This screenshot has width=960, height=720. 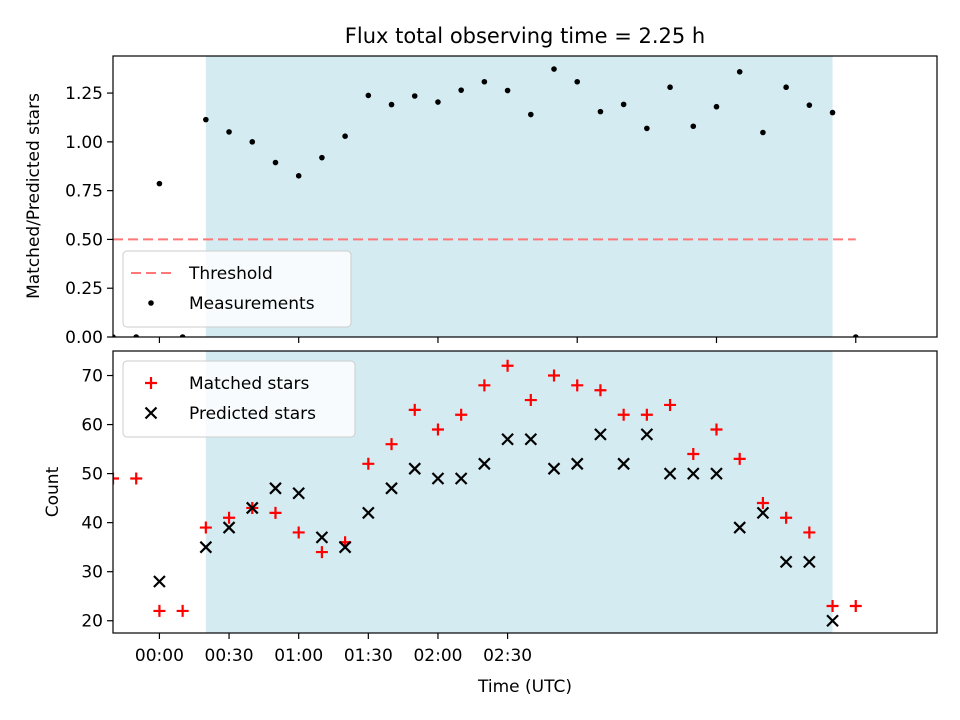 What do you see at coordinates (525, 36) in the screenshot?
I see `chart-title: Flux total observing time = 2.25 h` at bounding box center [525, 36].